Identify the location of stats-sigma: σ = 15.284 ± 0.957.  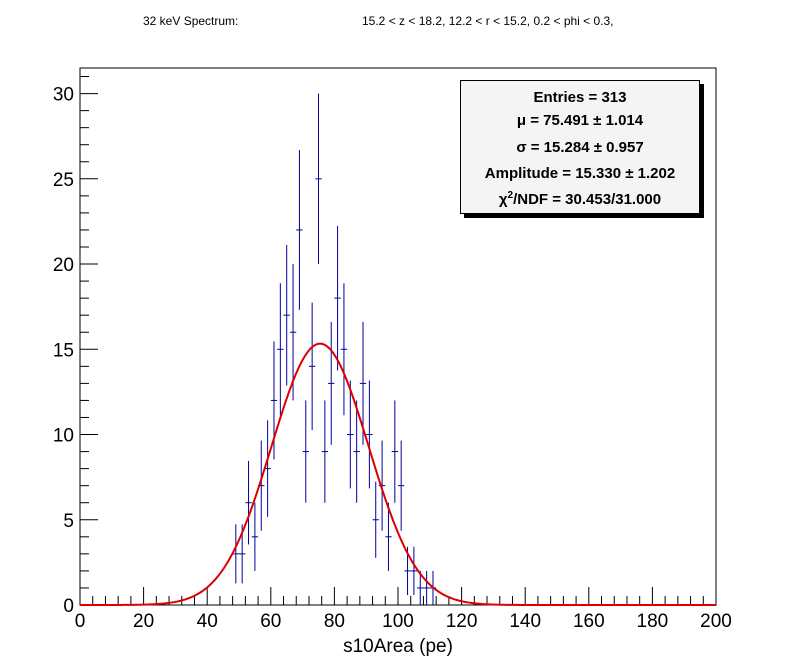
(580, 147).